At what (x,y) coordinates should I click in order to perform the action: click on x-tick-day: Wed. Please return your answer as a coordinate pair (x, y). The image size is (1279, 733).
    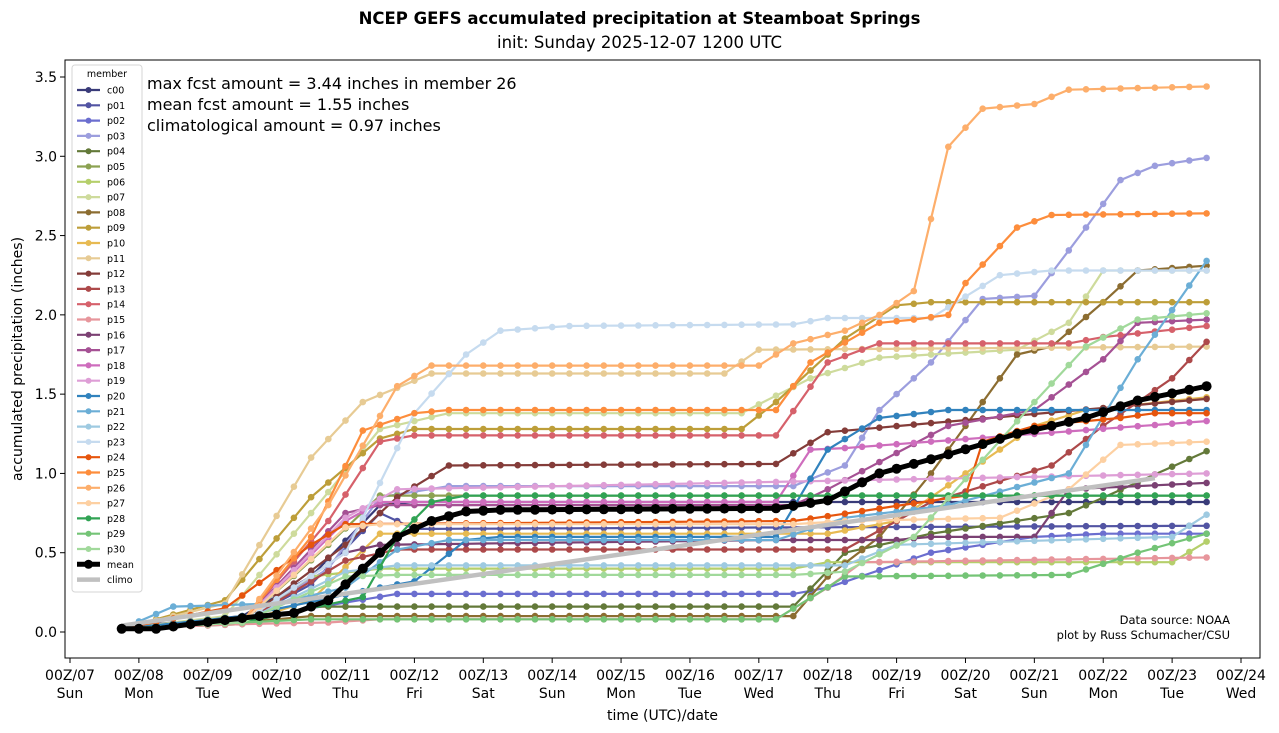
    Looking at the image, I should click on (759, 694).